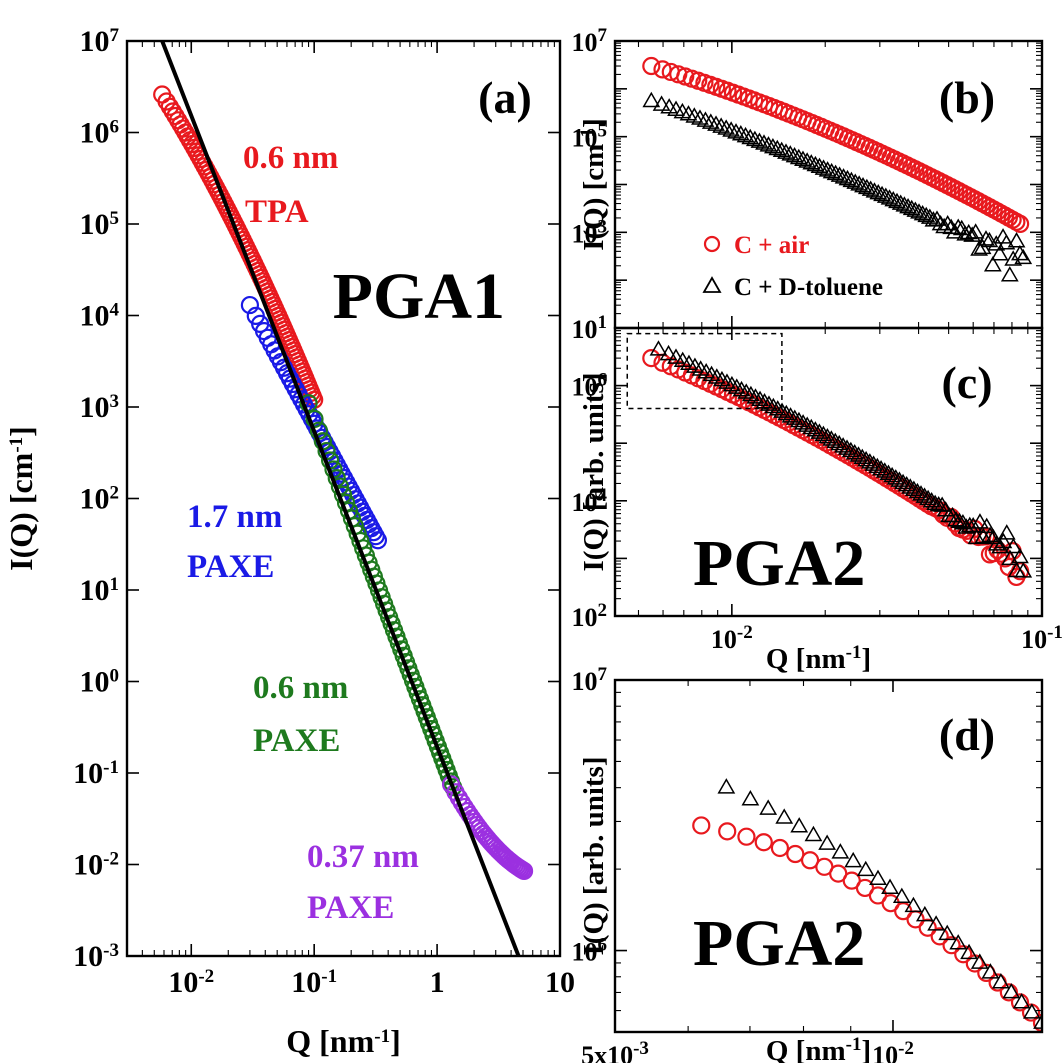  Describe the element at coordinates (96, 774) in the screenshot. I see `y-tick-label: 10⁻¹` at that location.